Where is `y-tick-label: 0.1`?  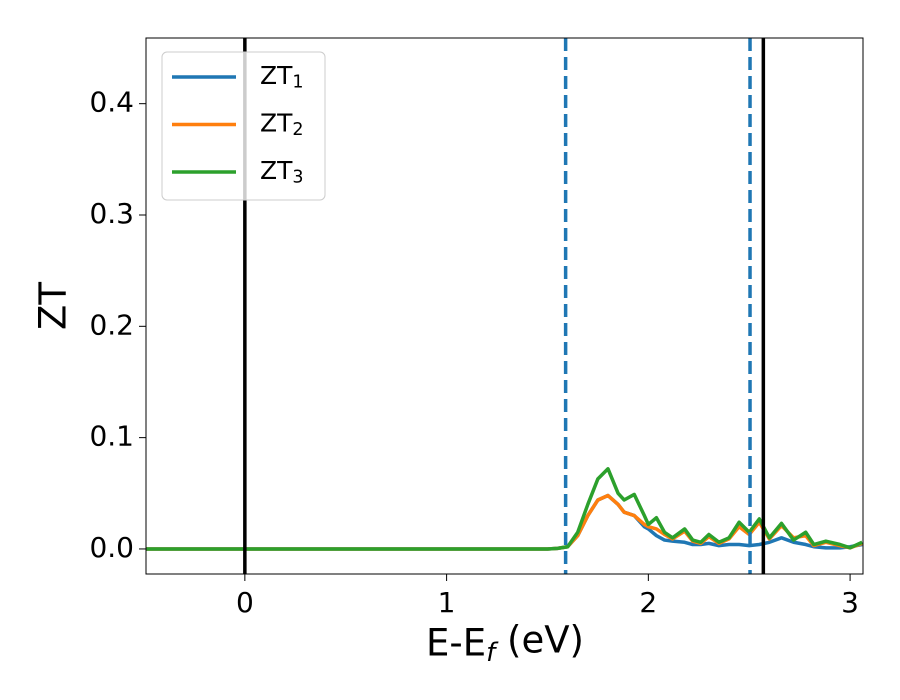
y-tick-label: 0.1 is located at coordinates (111, 436).